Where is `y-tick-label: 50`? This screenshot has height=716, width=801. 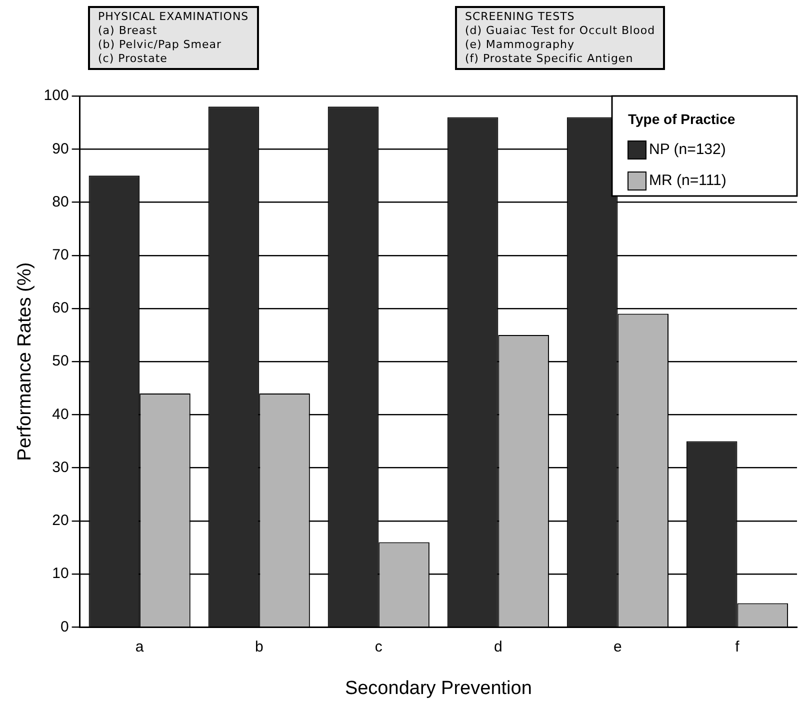 y-tick-label: 50 is located at coordinates (60, 361).